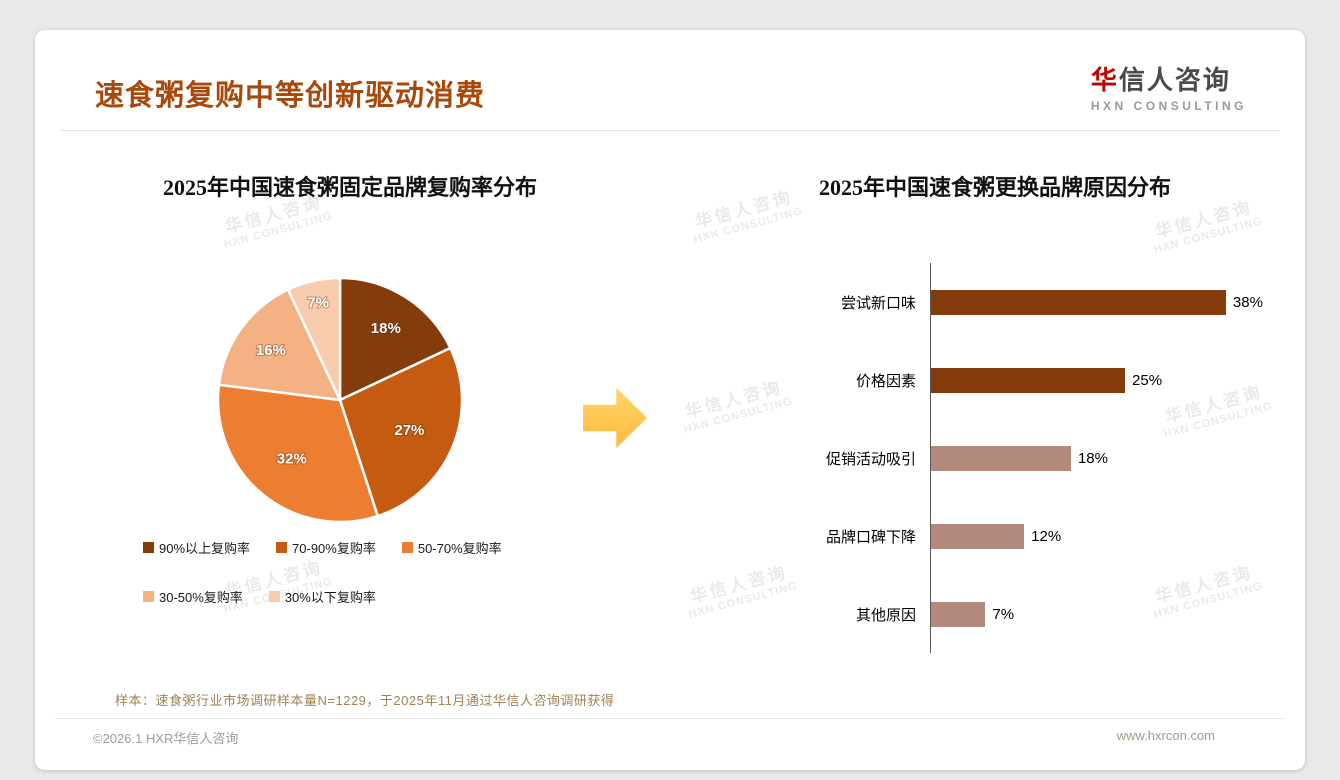  What do you see at coordinates (334, 548) in the screenshot?
I see `legend-label: 70-90%复购率` at bounding box center [334, 548].